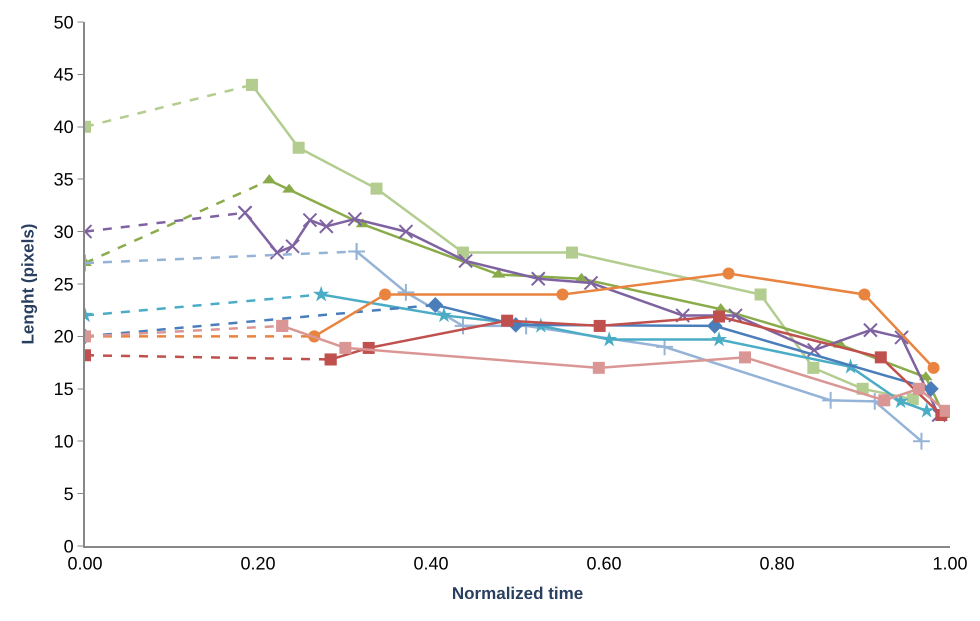 Image resolution: width=980 pixels, height=621 pixels. Describe the element at coordinates (777, 563) in the screenshot. I see `x-tick-label: 0.80` at that location.